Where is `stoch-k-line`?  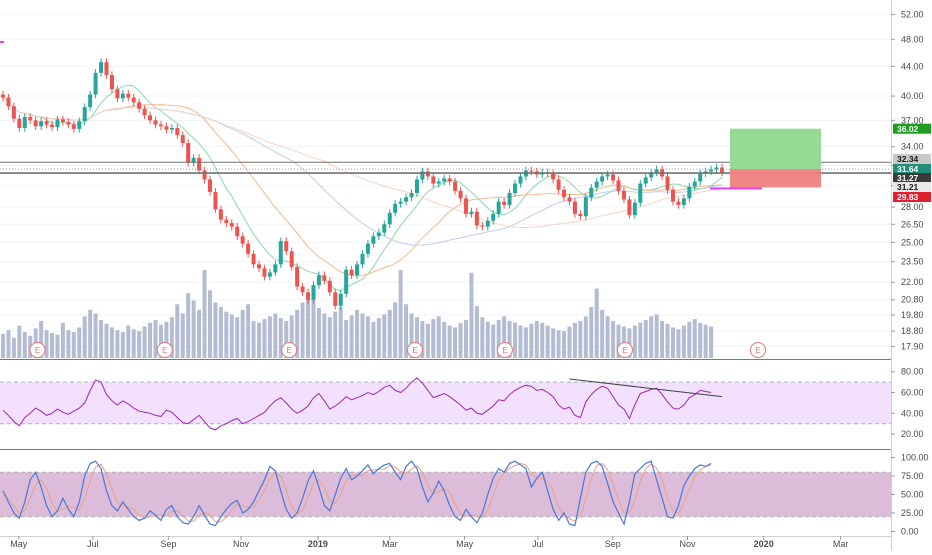
stoch-k-line is located at coordinates (357, 493).